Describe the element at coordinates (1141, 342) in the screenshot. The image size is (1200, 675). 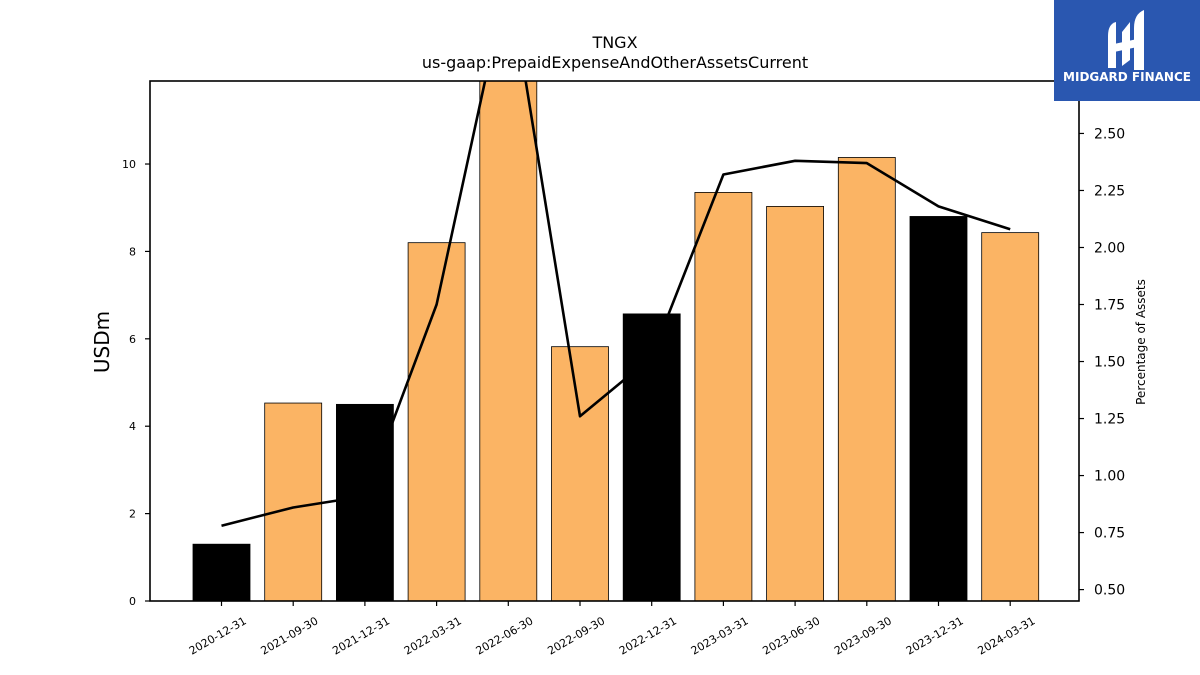
I see `y2-axis-label: Percentage of Assets` at that location.